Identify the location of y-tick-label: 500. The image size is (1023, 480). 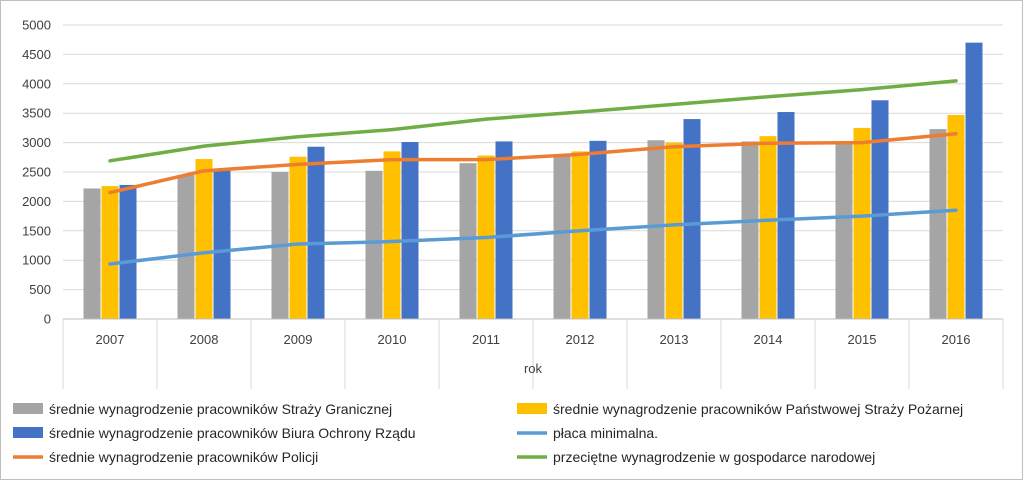
(40, 289).